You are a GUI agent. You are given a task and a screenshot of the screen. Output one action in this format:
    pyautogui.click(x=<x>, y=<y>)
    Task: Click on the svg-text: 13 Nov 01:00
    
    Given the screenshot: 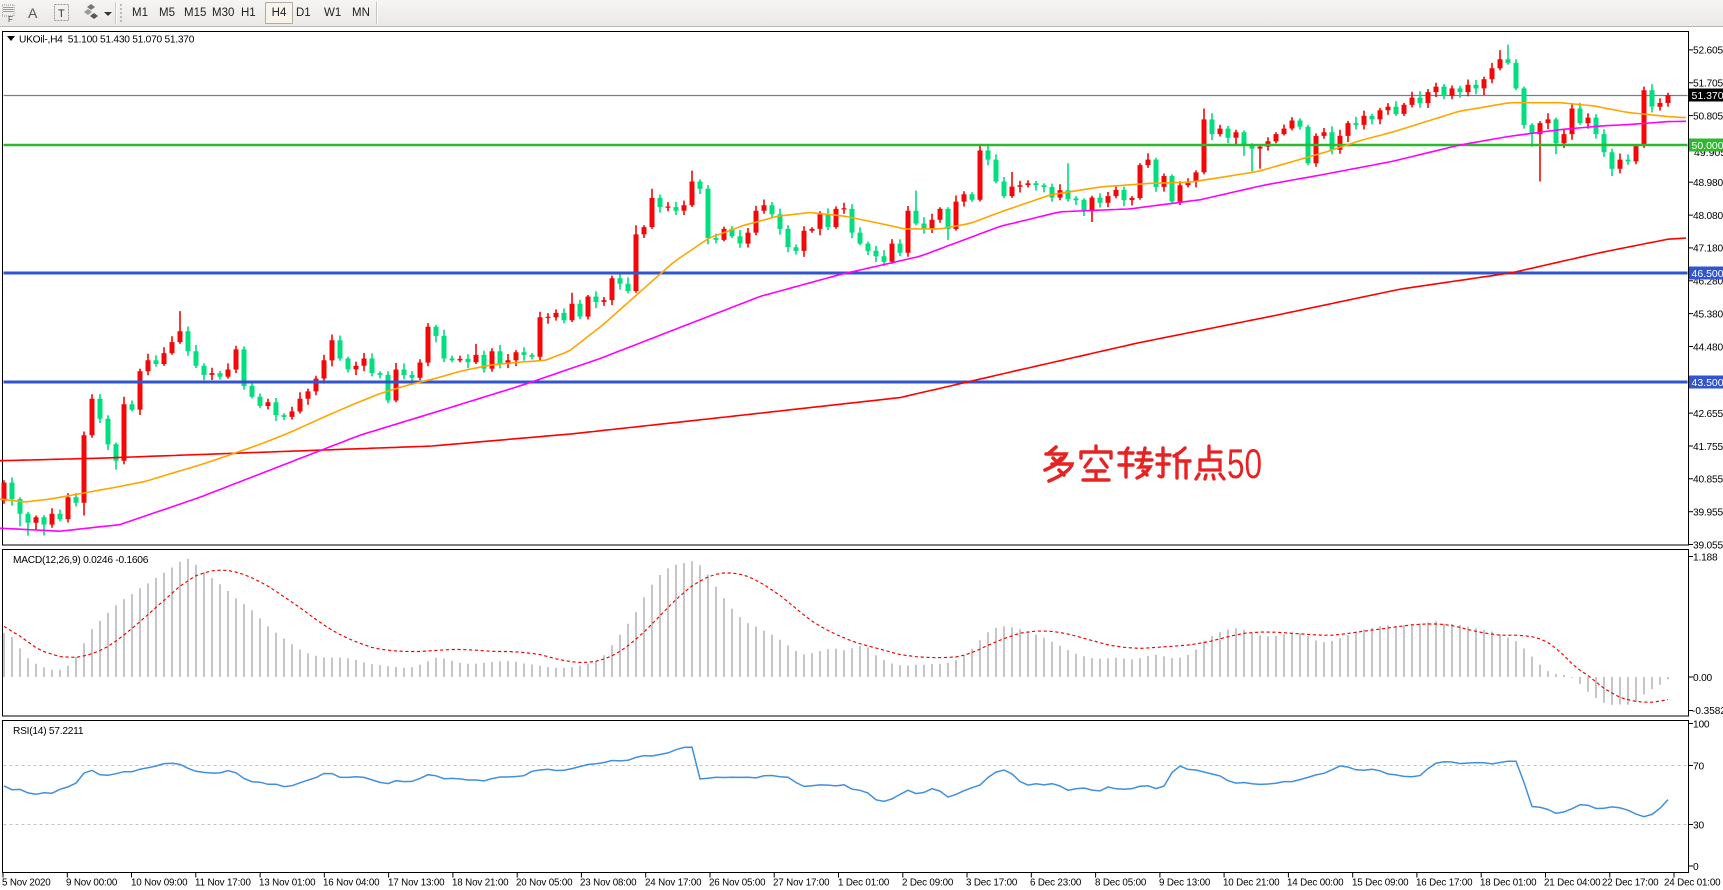 What is the action you would take?
    pyautogui.click(x=287, y=883)
    